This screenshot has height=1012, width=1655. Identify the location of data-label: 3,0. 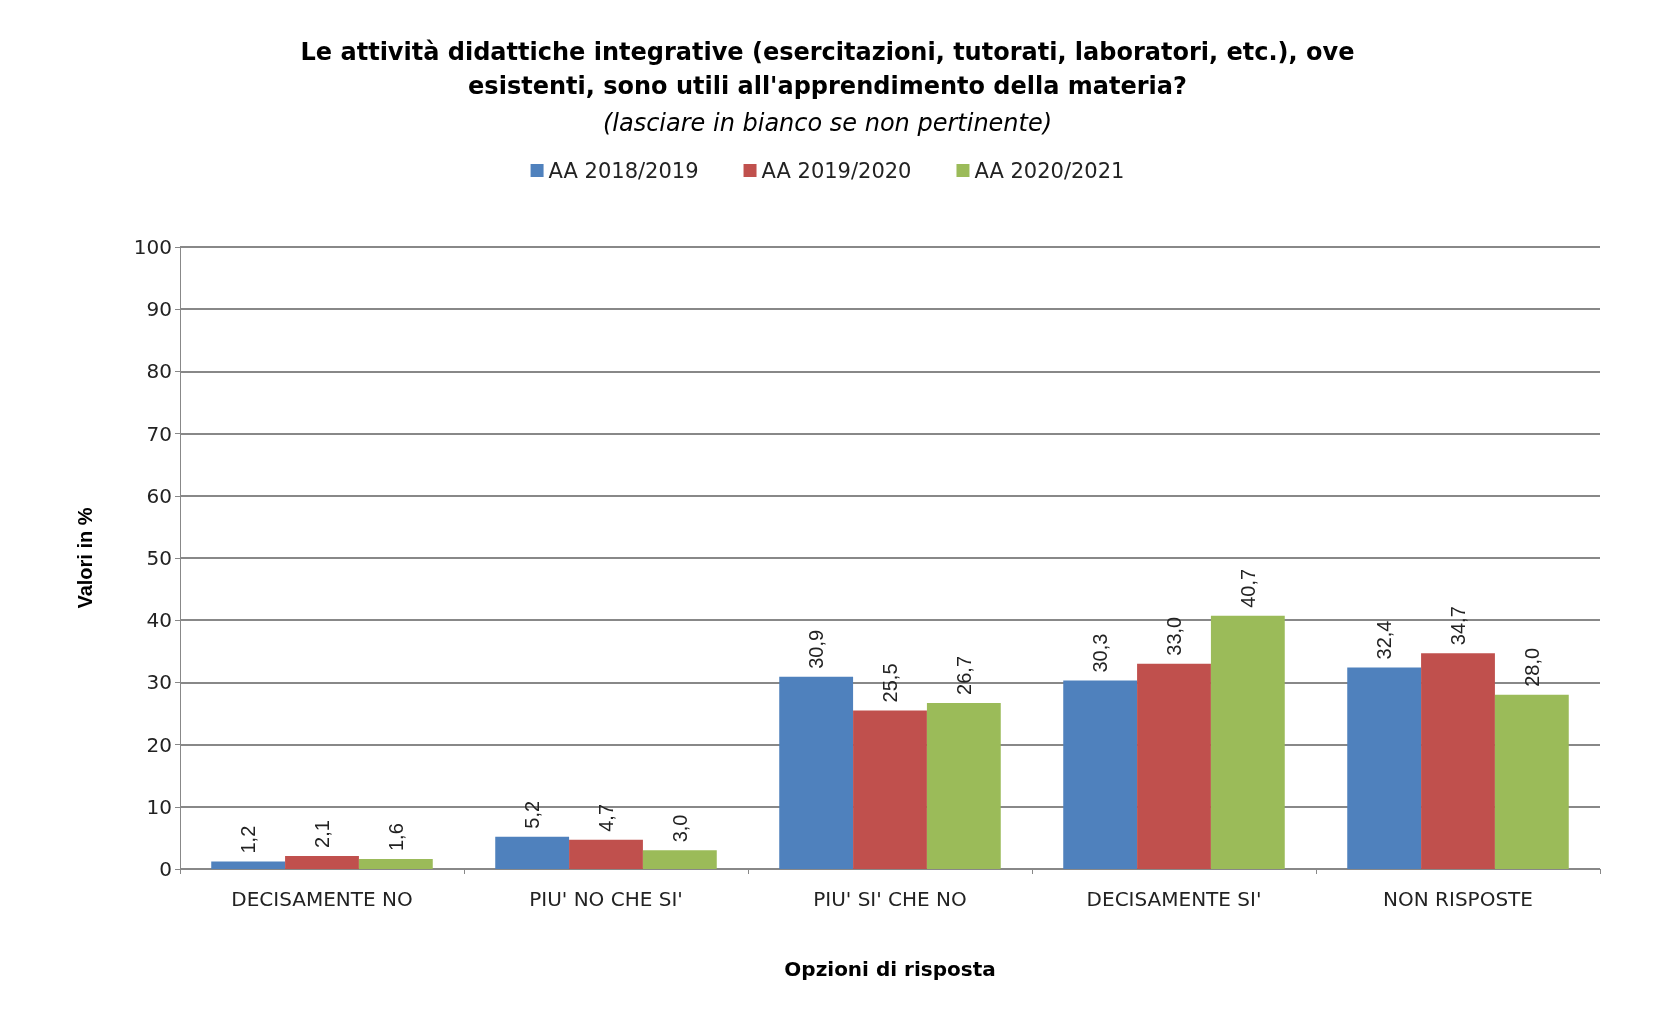
(679, 828).